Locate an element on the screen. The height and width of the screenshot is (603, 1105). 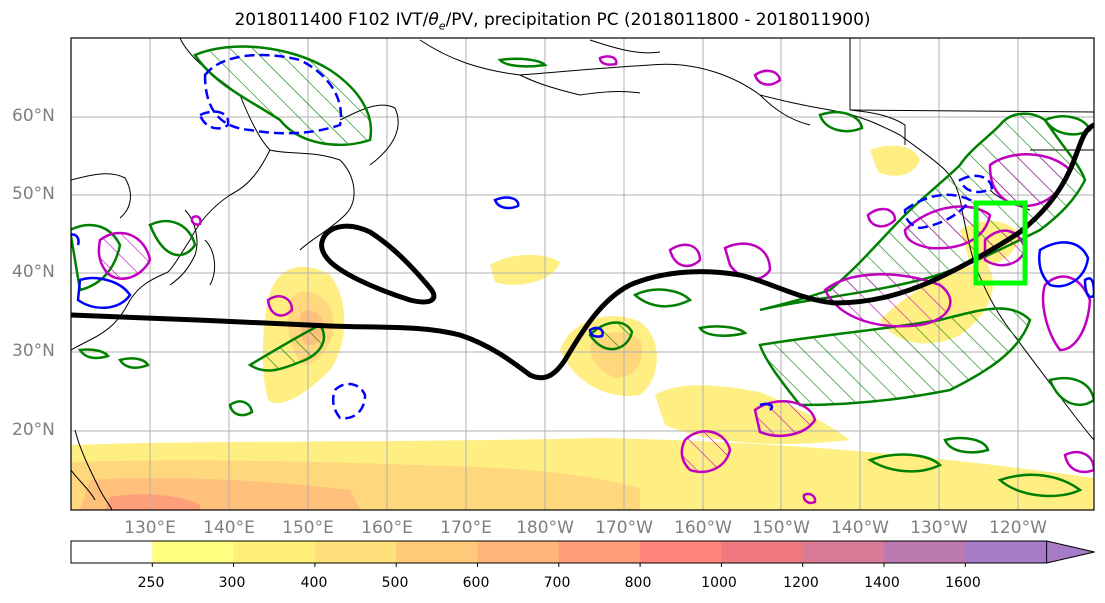
lon-label: 160°W is located at coordinates (703, 528).